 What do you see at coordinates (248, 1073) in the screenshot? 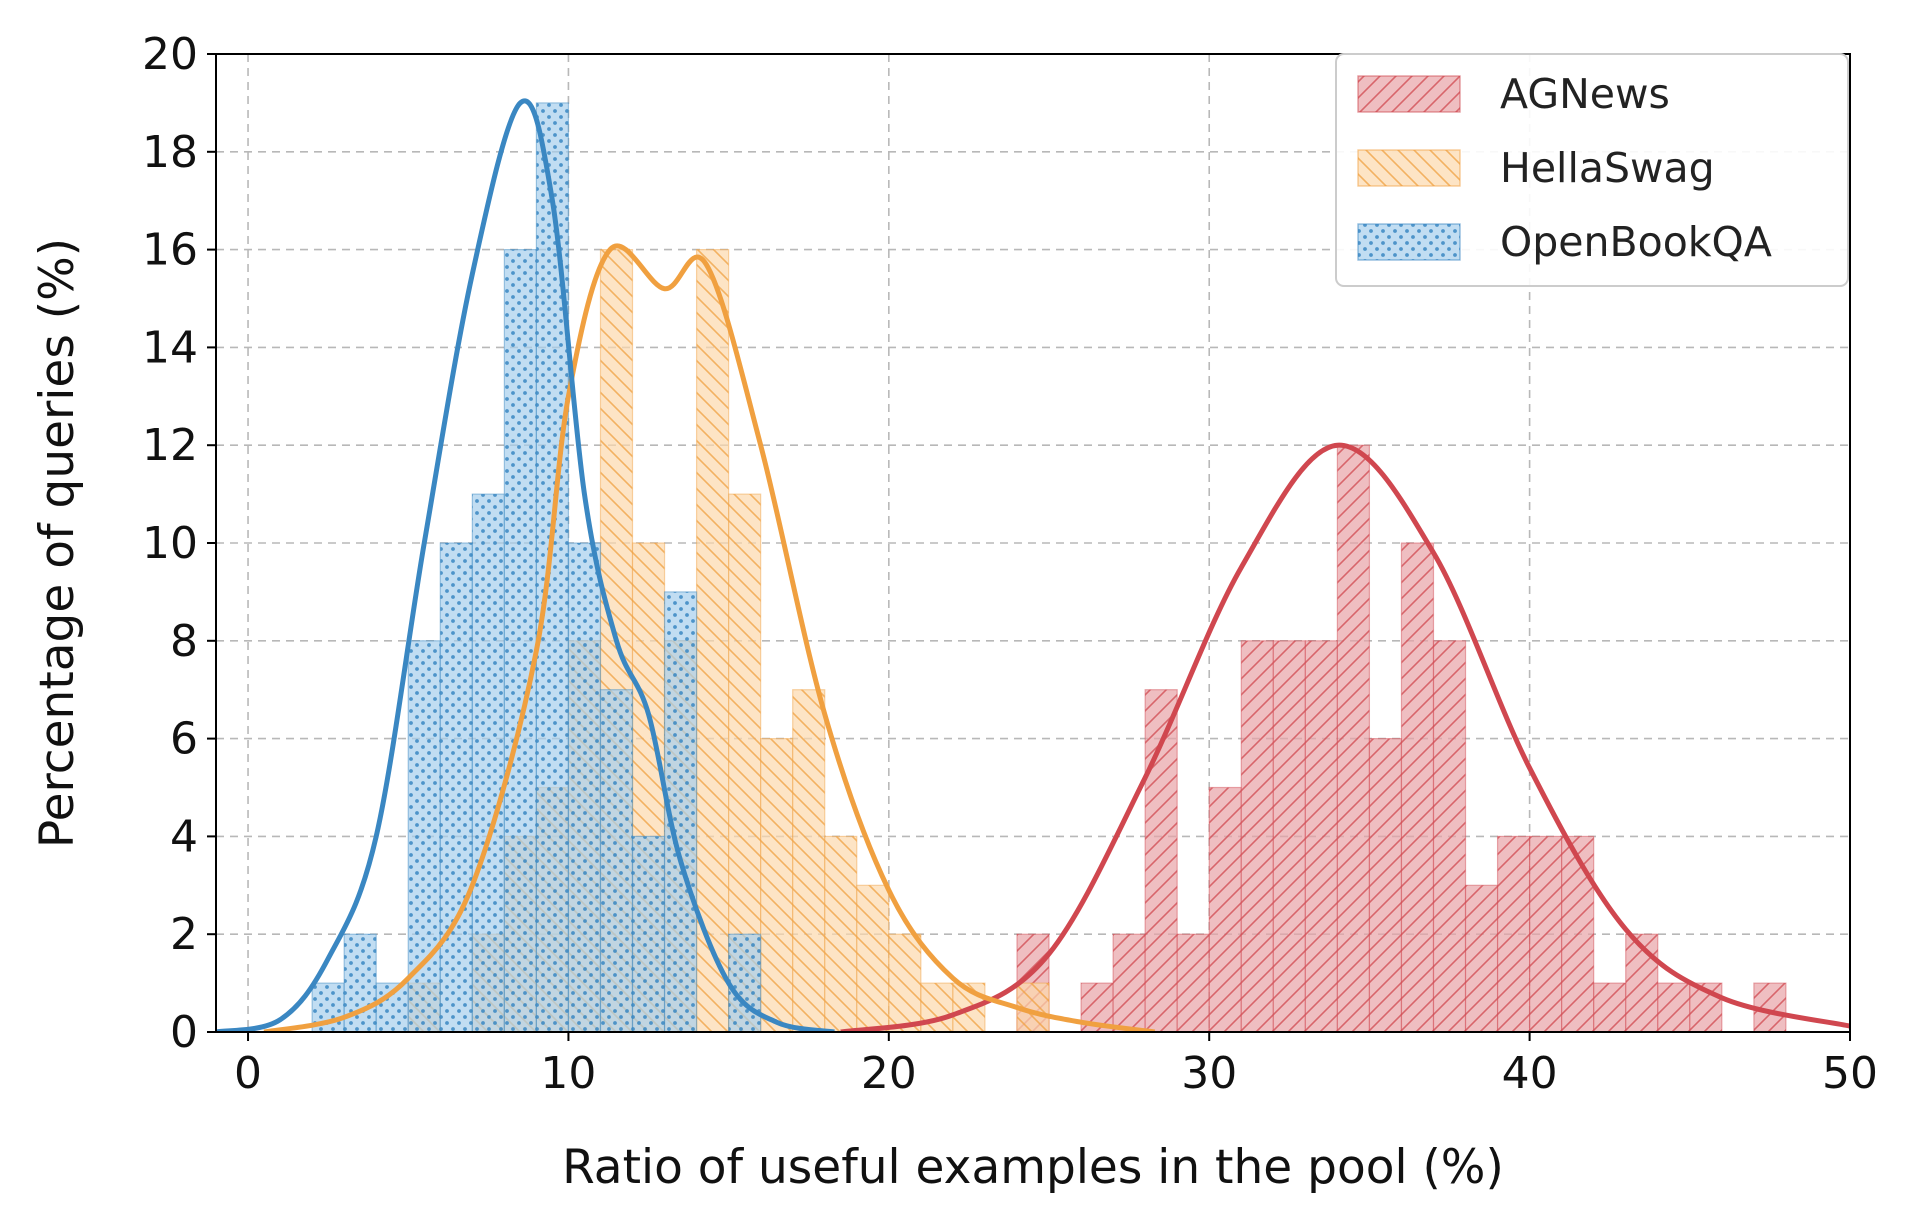
I see `x-tick-label: 0` at bounding box center [248, 1073].